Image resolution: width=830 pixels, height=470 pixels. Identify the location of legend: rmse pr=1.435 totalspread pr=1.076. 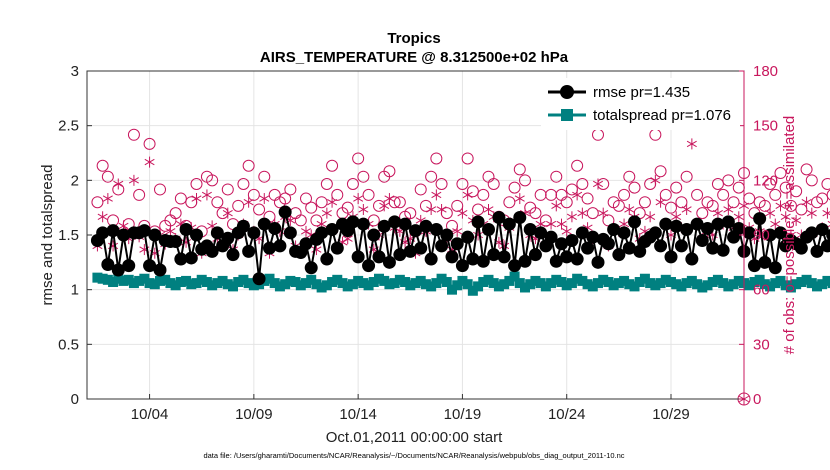
(640, 104).